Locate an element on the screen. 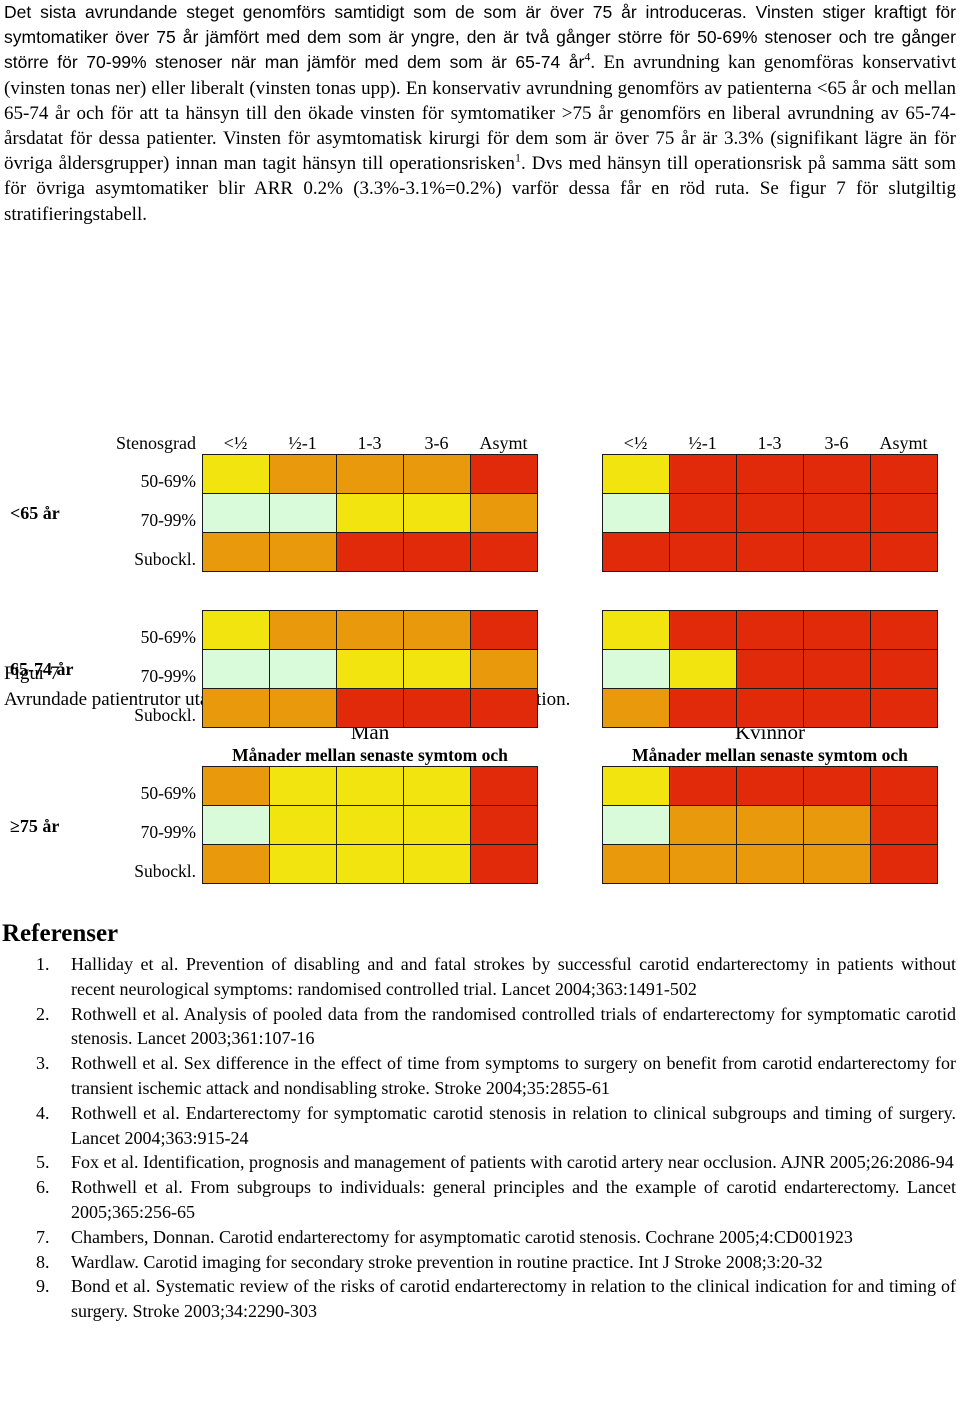 The image size is (960, 1425). figure-label: Figur 7 is located at coordinates (32, 673).